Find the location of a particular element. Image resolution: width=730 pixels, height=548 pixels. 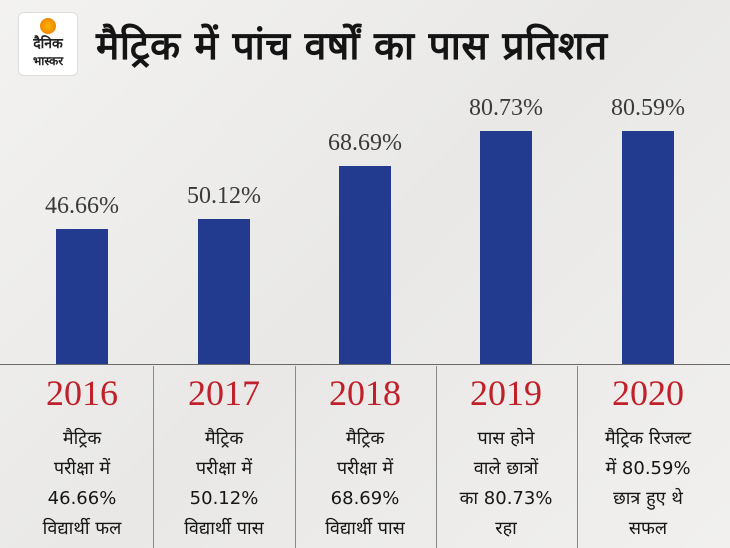

logo-text-line2: भास्कर is located at coordinates (48, 61).